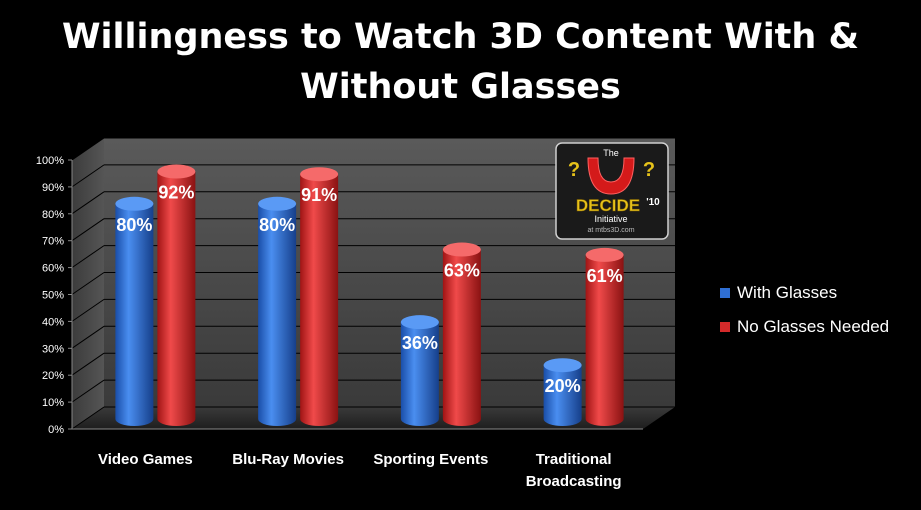 The width and height of the screenshot is (921, 510). Describe the element at coordinates (53, 242) in the screenshot. I see `y-tick-label: 70%` at that location.